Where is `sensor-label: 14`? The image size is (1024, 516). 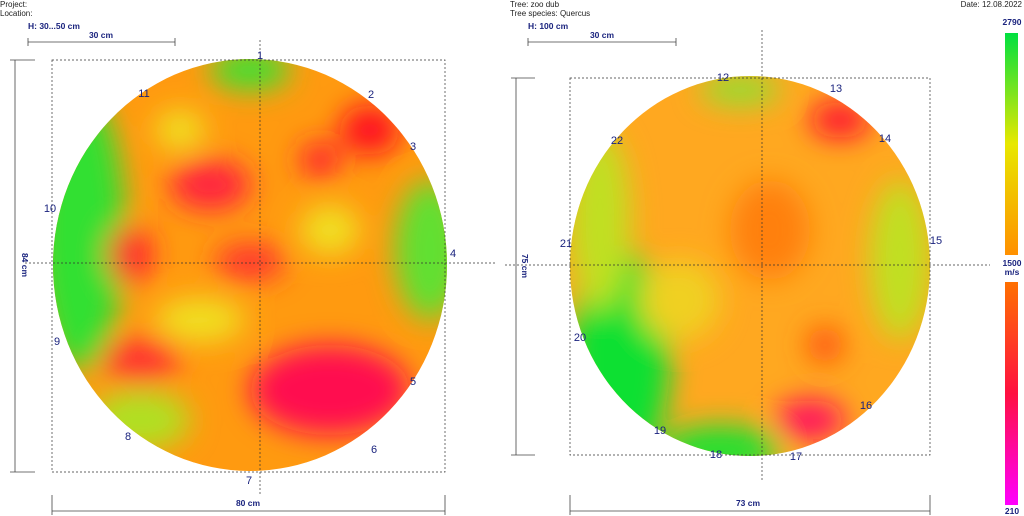 sensor-label: 14 is located at coordinates (885, 139).